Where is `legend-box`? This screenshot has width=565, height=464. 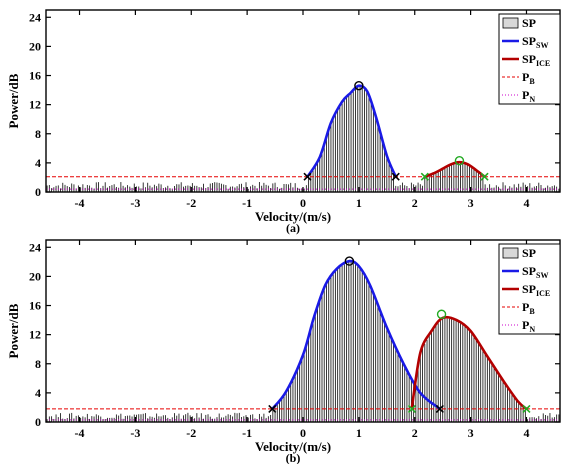 legend-box is located at coordinates (529, 289).